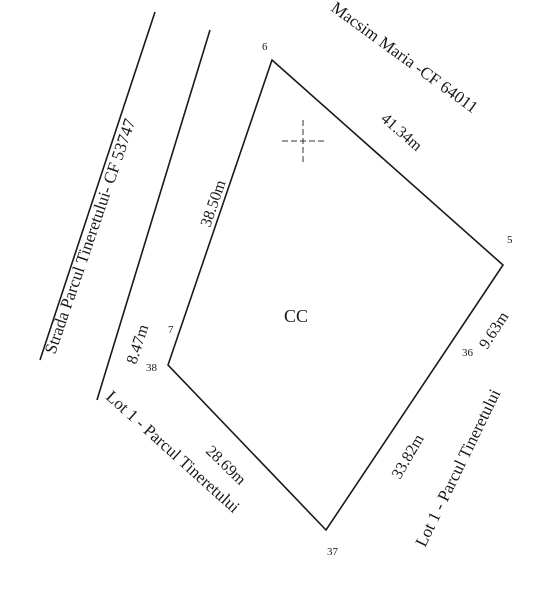 The height and width of the screenshot is (613, 554). What do you see at coordinates (405, 58) in the screenshot?
I see `neighbor-label-top: Macsim Maria -CF 64011` at bounding box center [405, 58].